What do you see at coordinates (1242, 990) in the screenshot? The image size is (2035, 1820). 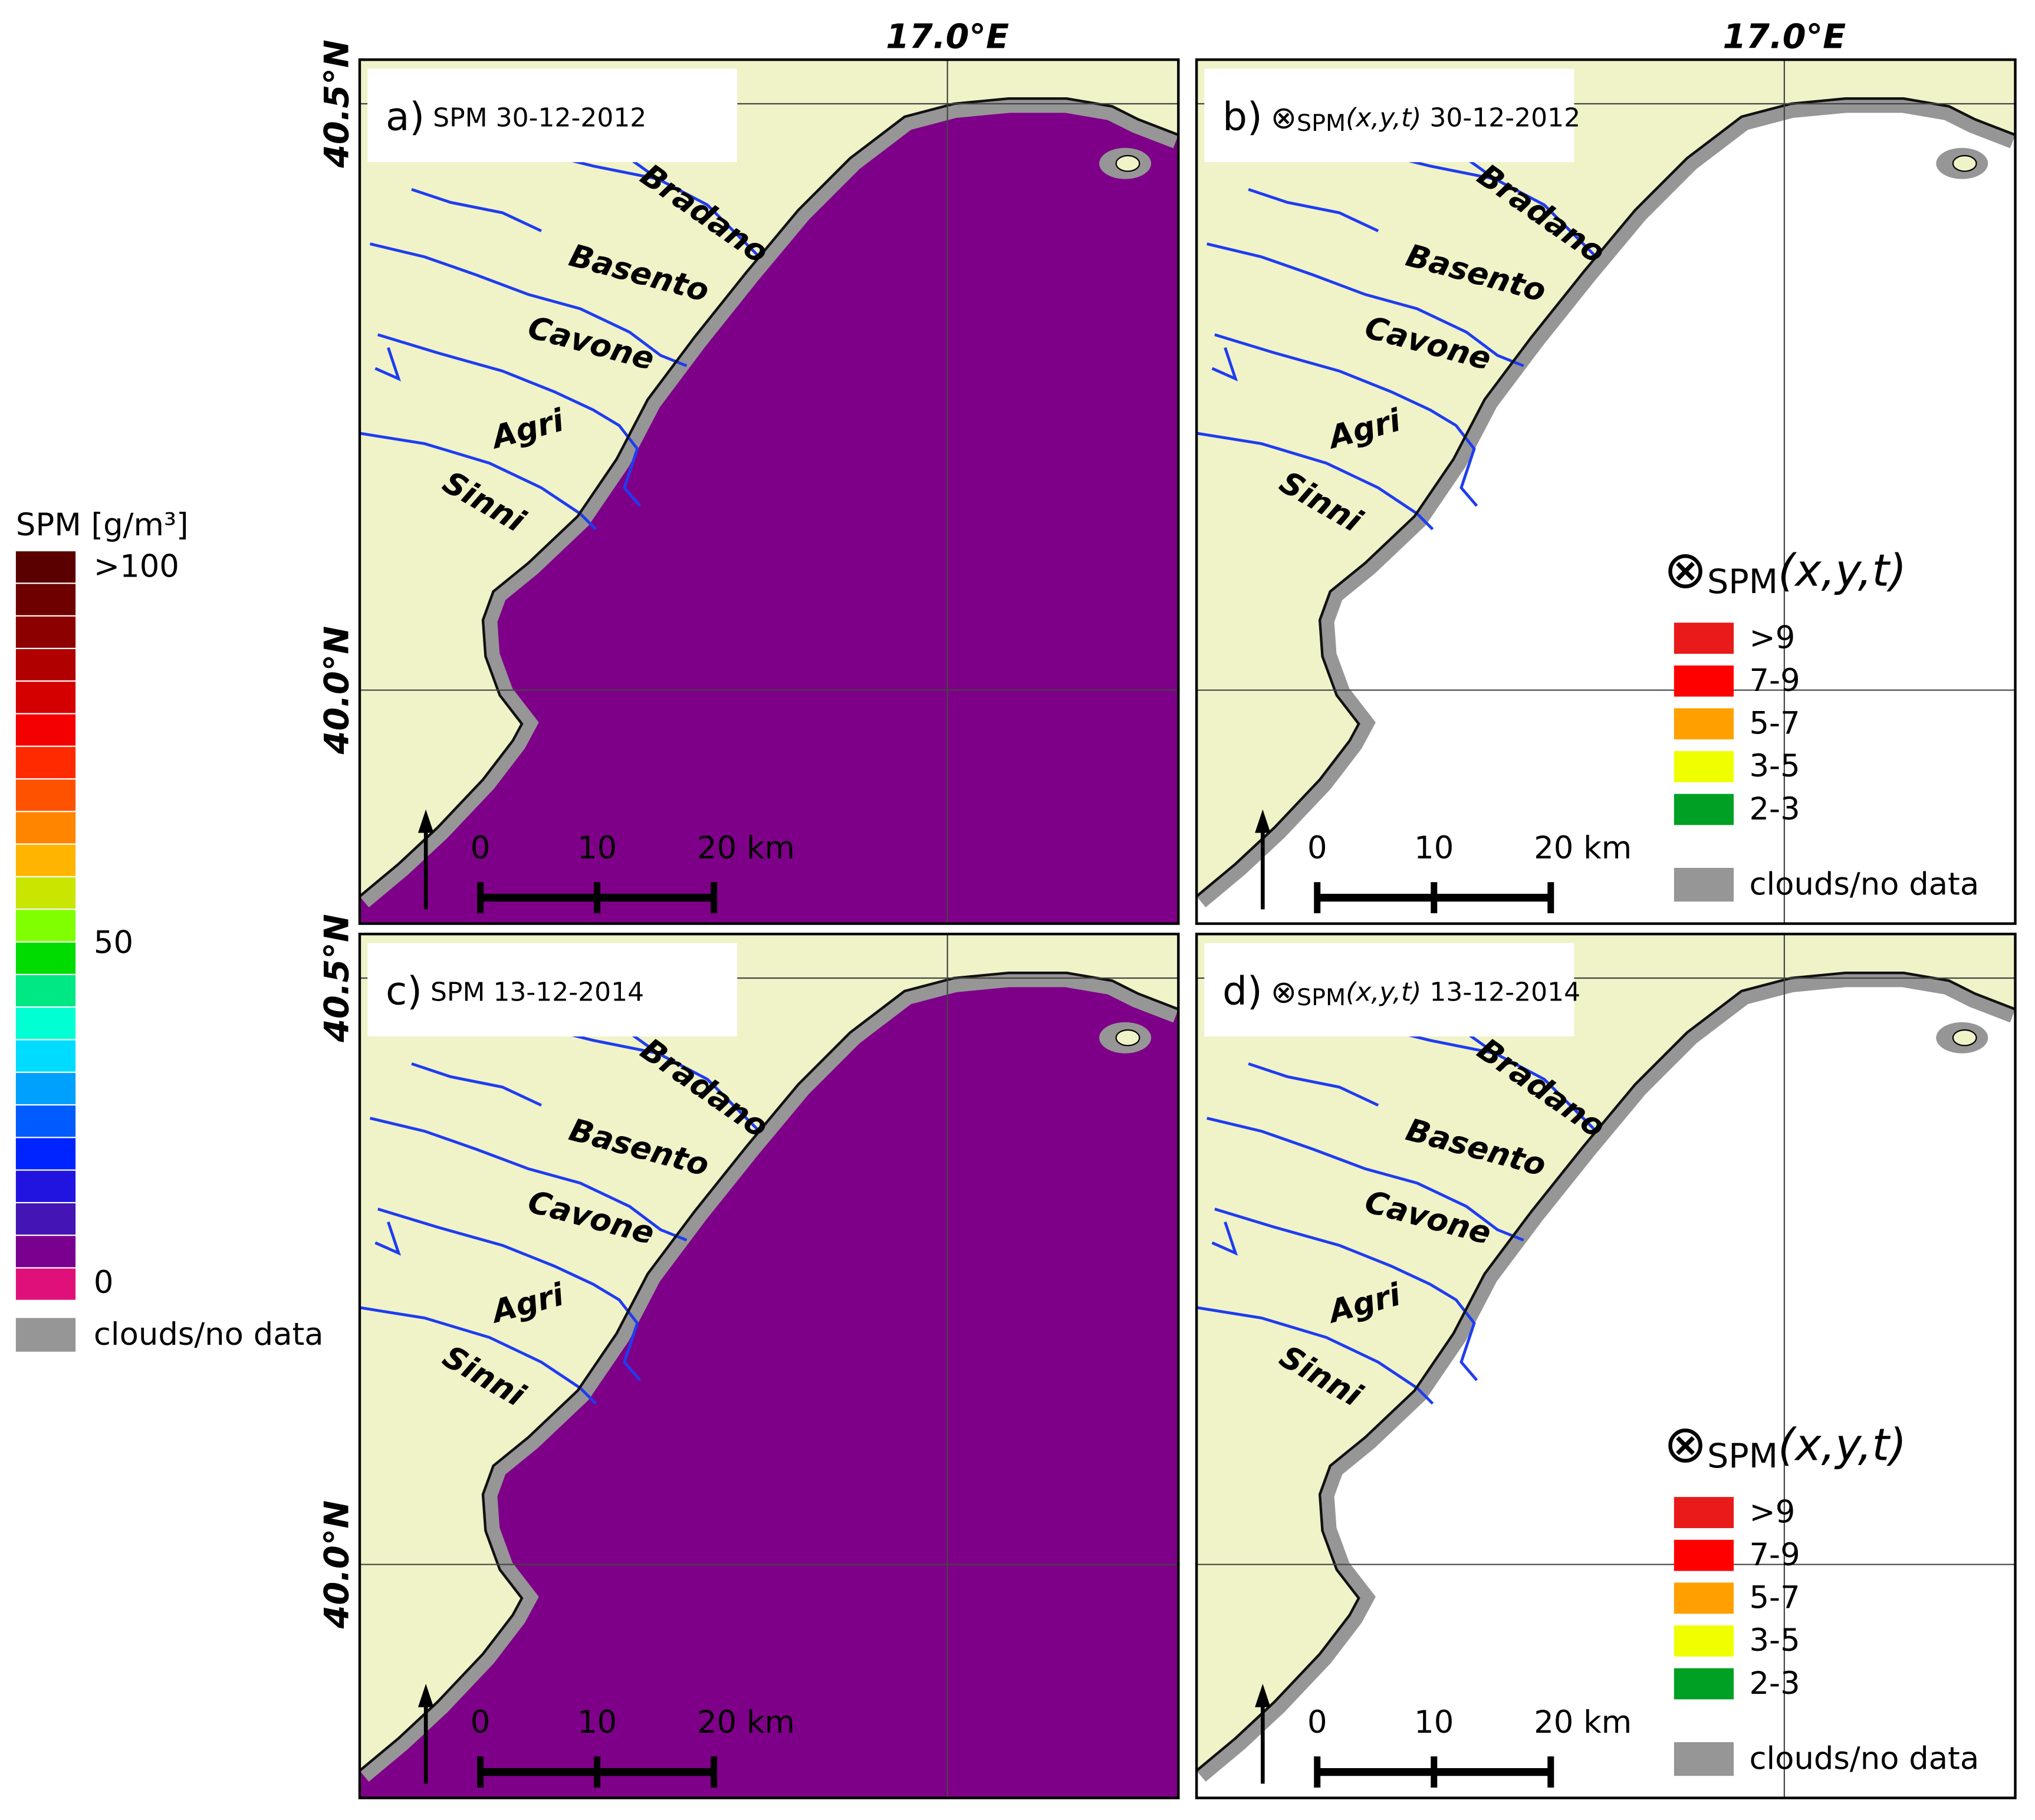 I see `panel-letter: d)` at bounding box center [1242, 990].